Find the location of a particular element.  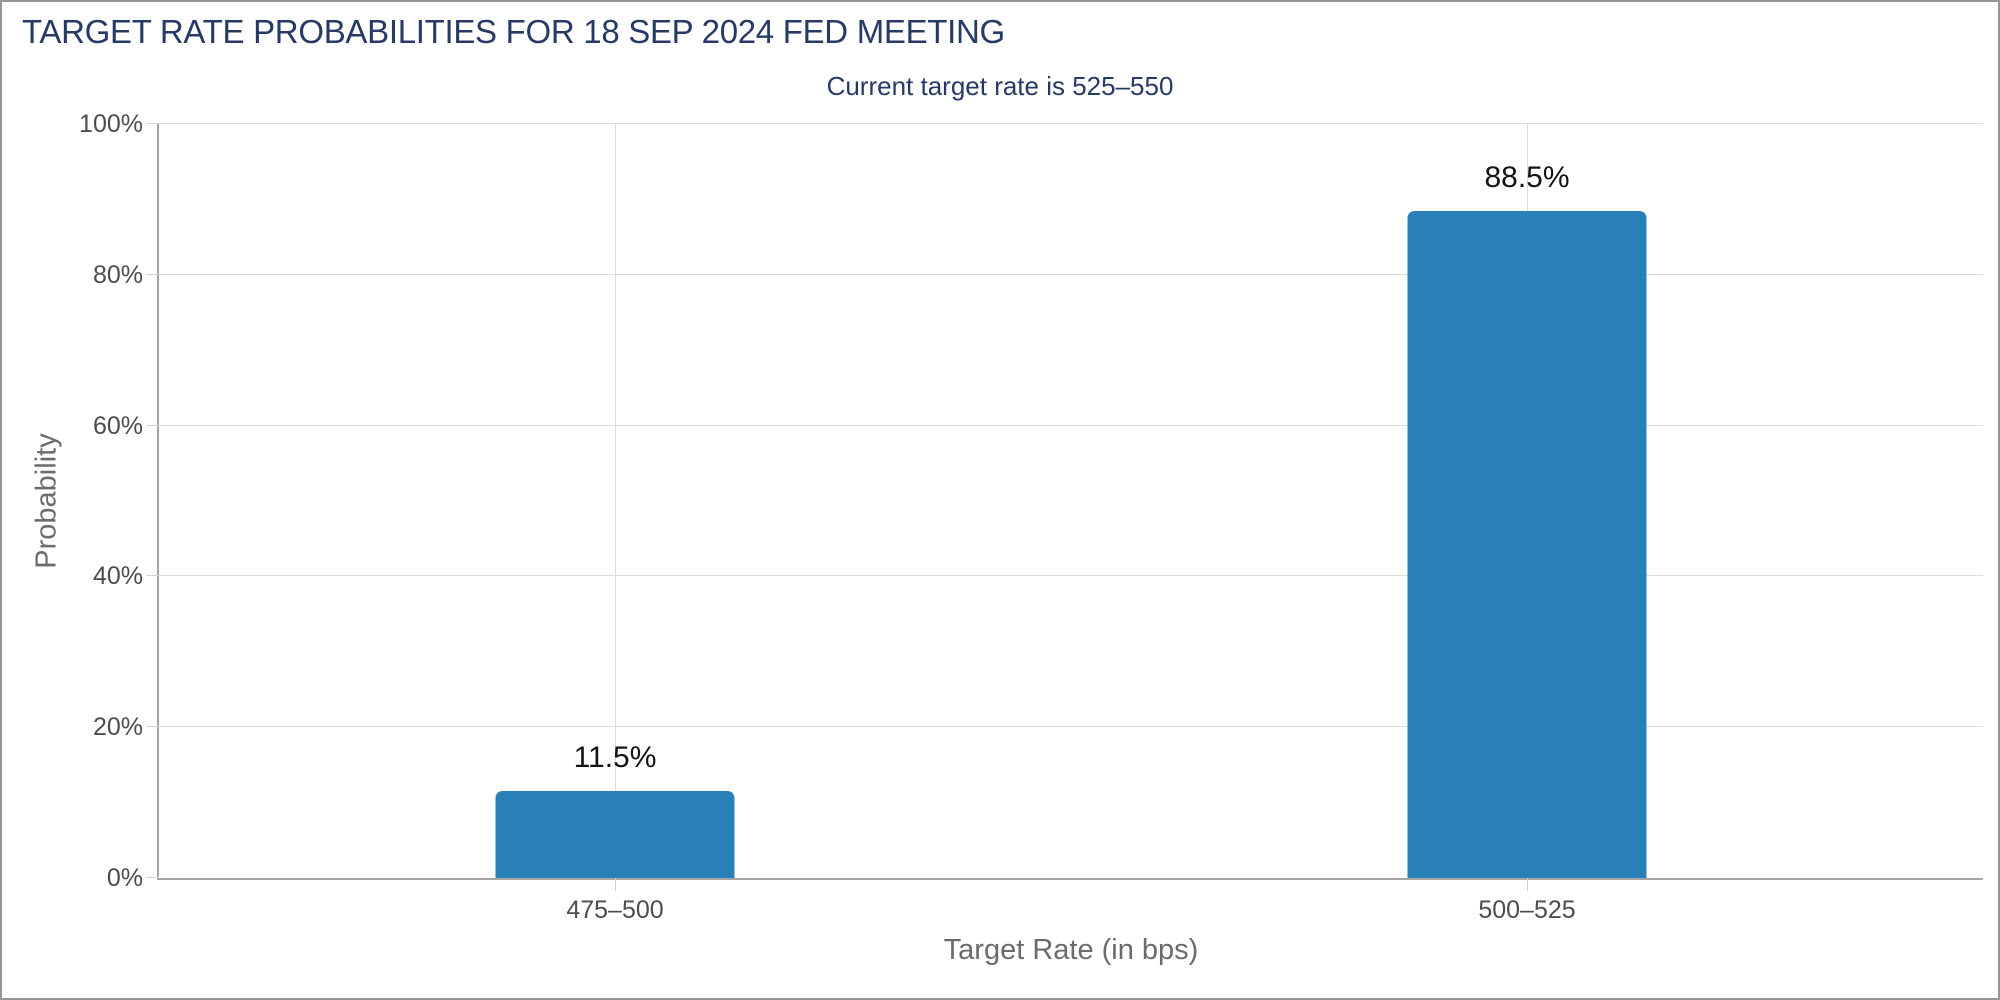

chart-subtitle: Current target rate is 525–550 is located at coordinates (1000, 86).